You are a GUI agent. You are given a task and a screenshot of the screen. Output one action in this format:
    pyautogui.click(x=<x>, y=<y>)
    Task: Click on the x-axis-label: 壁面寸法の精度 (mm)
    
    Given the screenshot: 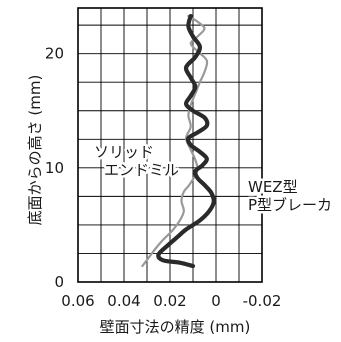 What is the action you would take?
    pyautogui.click(x=175, y=327)
    